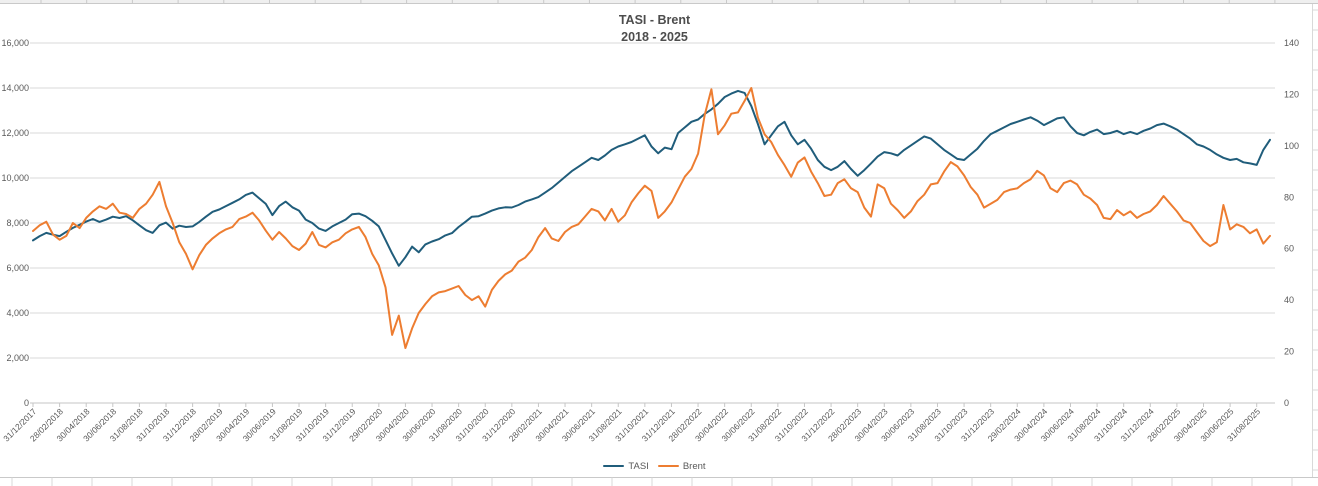 This screenshot has width=1318, height=486. I want to click on svg-text: 6,000, so click(17, 268).